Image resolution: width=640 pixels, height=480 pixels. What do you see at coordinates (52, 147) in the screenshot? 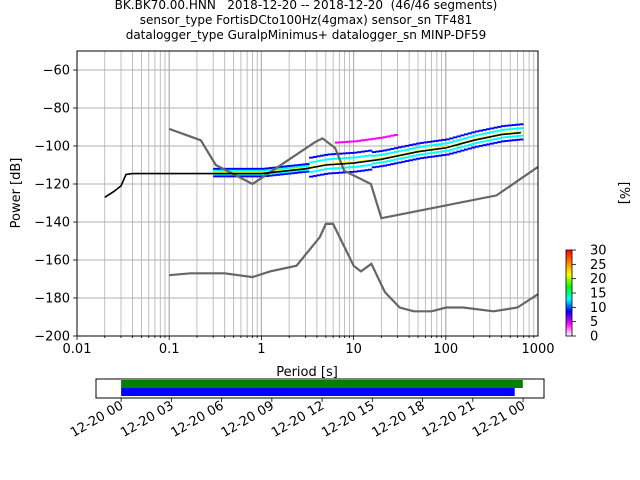
I see `y-tick-label: −100` at bounding box center [52, 147].